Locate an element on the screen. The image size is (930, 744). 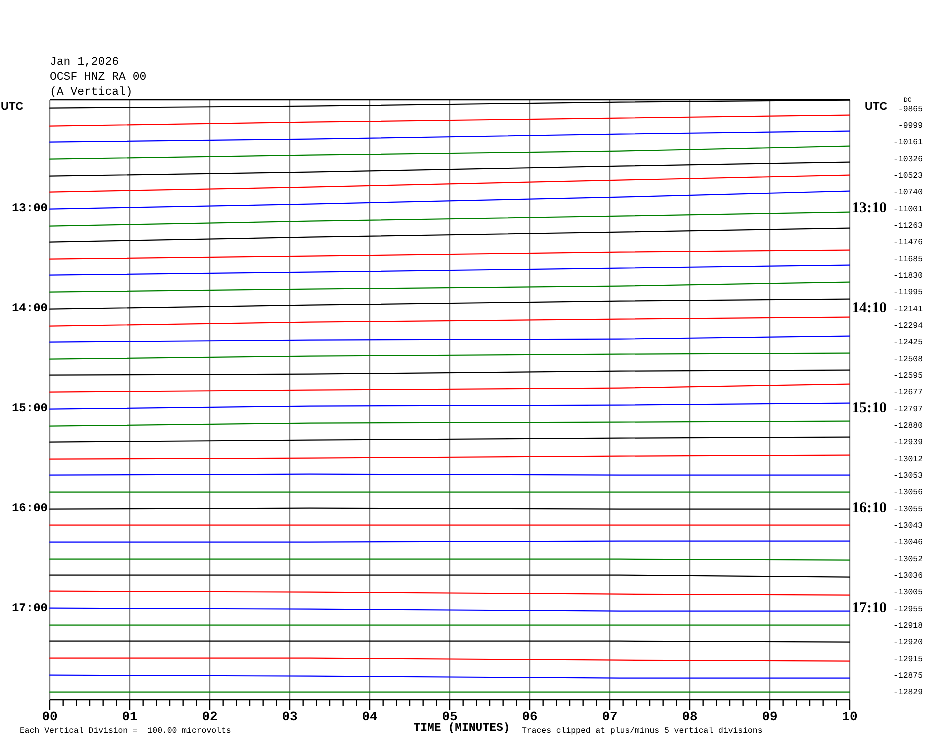
text: -13043 is located at coordinates (909, 526).